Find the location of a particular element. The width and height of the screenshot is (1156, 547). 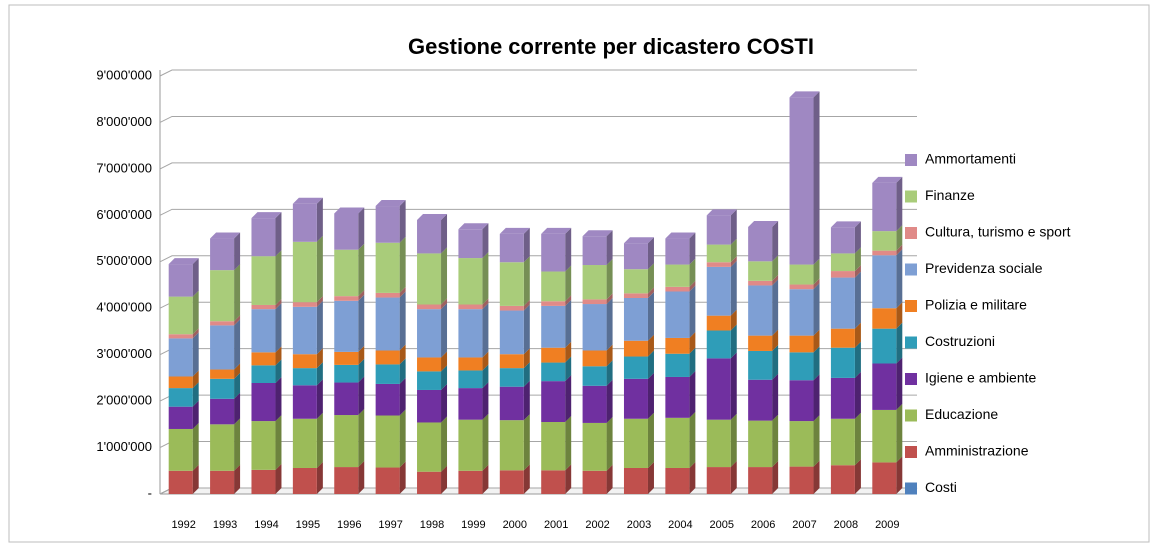

x-tick-label: 1994 is located at coordinates (266, 525).